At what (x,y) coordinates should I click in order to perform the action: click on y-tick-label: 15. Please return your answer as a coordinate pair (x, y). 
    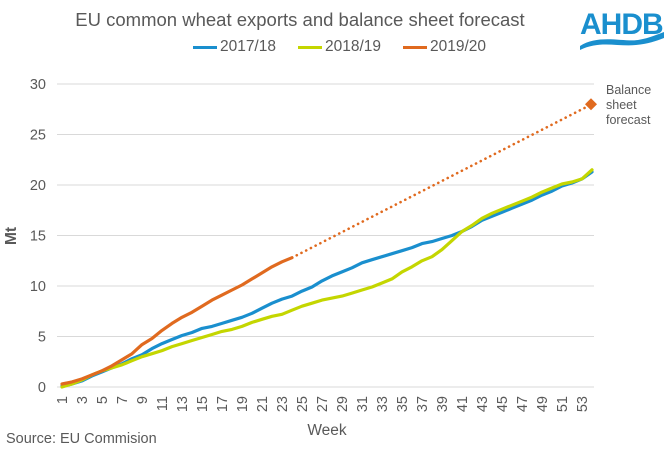
    Looking at the image, I should click on (38, 237).